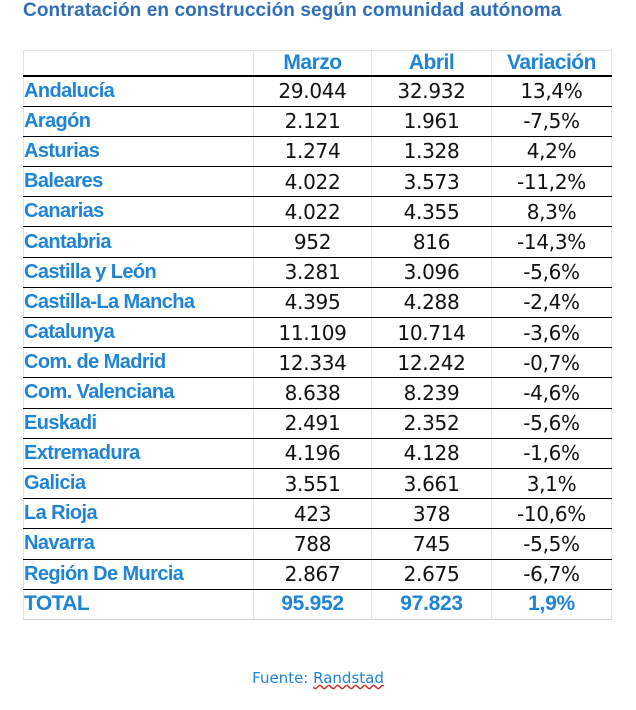  Describe the element at coordinates (312, 63) in the screenshot. I see `header-marzo: Marzo` at that location.